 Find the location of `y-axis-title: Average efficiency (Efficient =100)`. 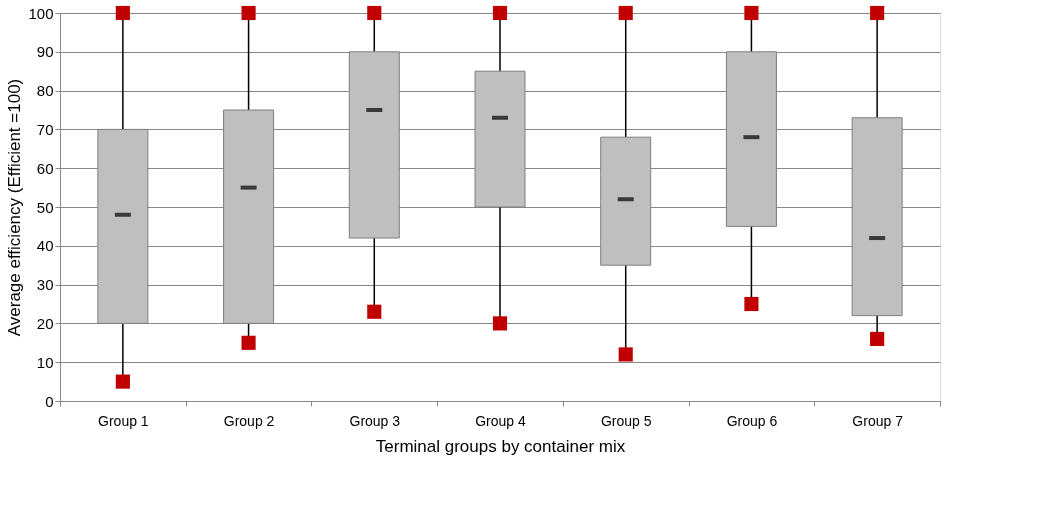

y-axis-title: Average efficiency (Efficient =100) is located at coordinates (15, 207).